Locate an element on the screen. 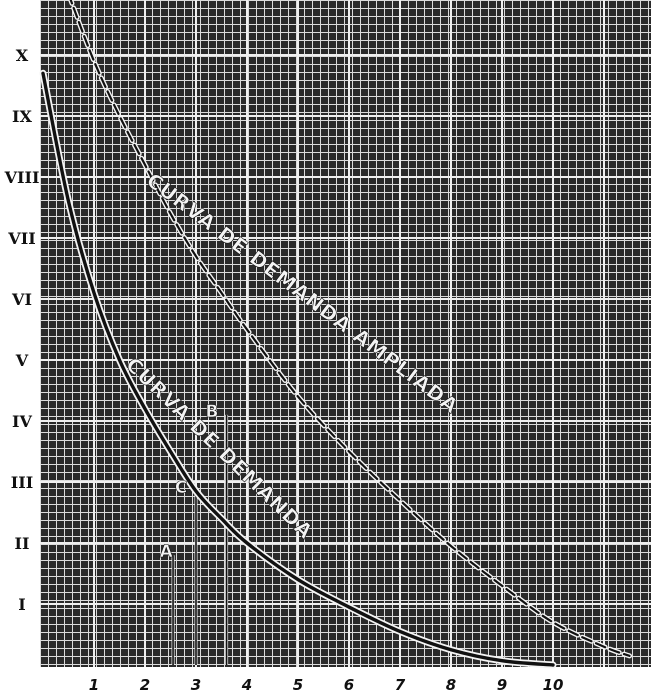  annotations: A B C is located at coordinates (189, 482).